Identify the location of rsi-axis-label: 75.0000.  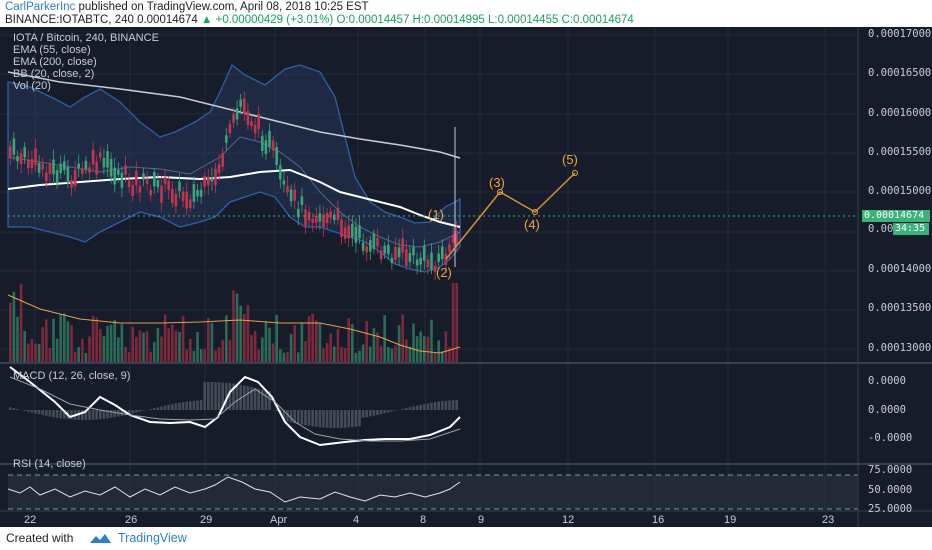
(890, 470).